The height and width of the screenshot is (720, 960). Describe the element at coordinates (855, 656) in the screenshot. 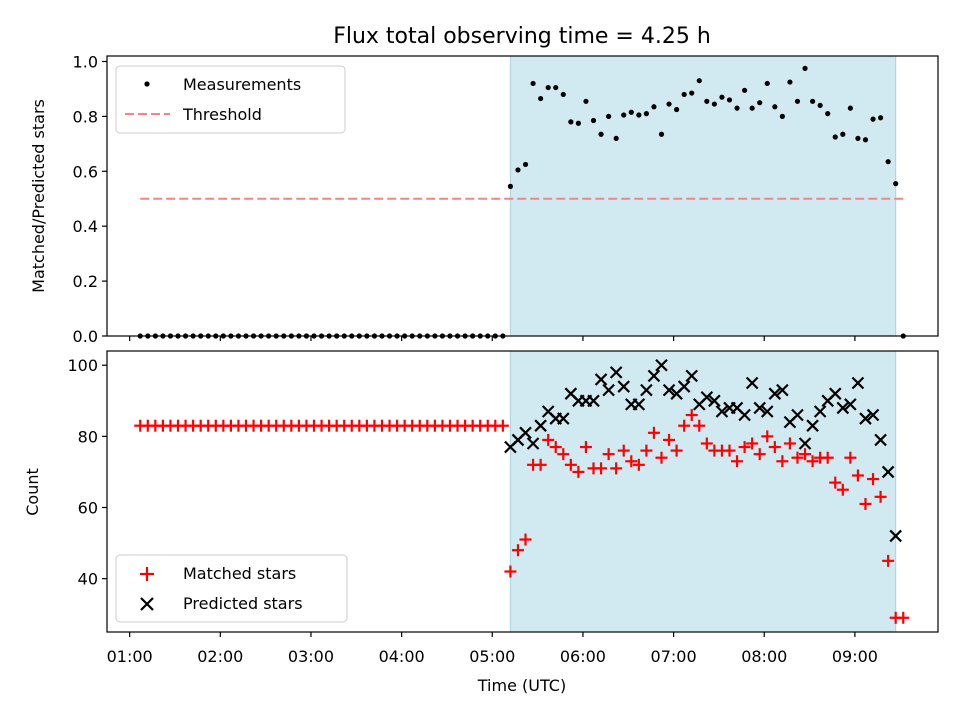

I see `x-tick-label: 09:00` at that location.